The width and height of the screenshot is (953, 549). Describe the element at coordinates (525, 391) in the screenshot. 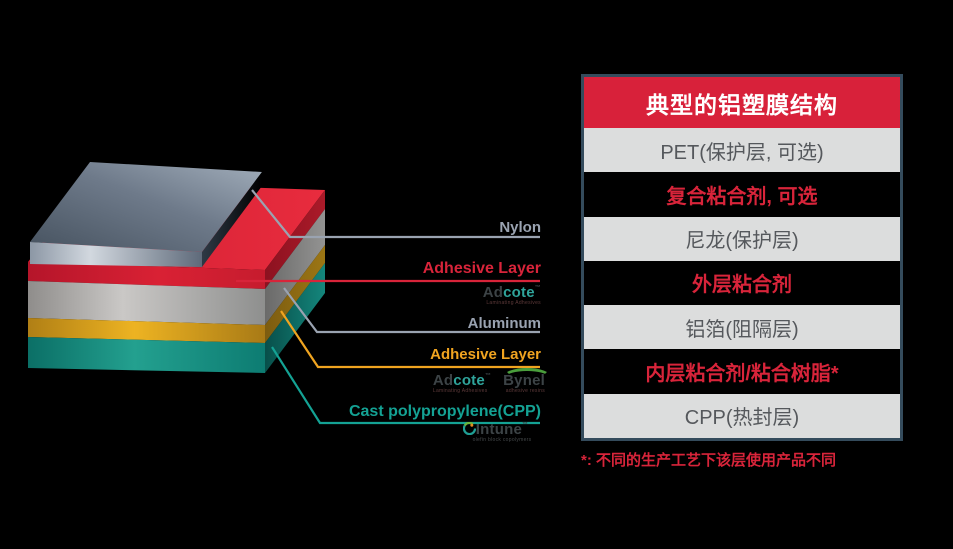

I see `bynel-tagline: adhesive resins` at that location.